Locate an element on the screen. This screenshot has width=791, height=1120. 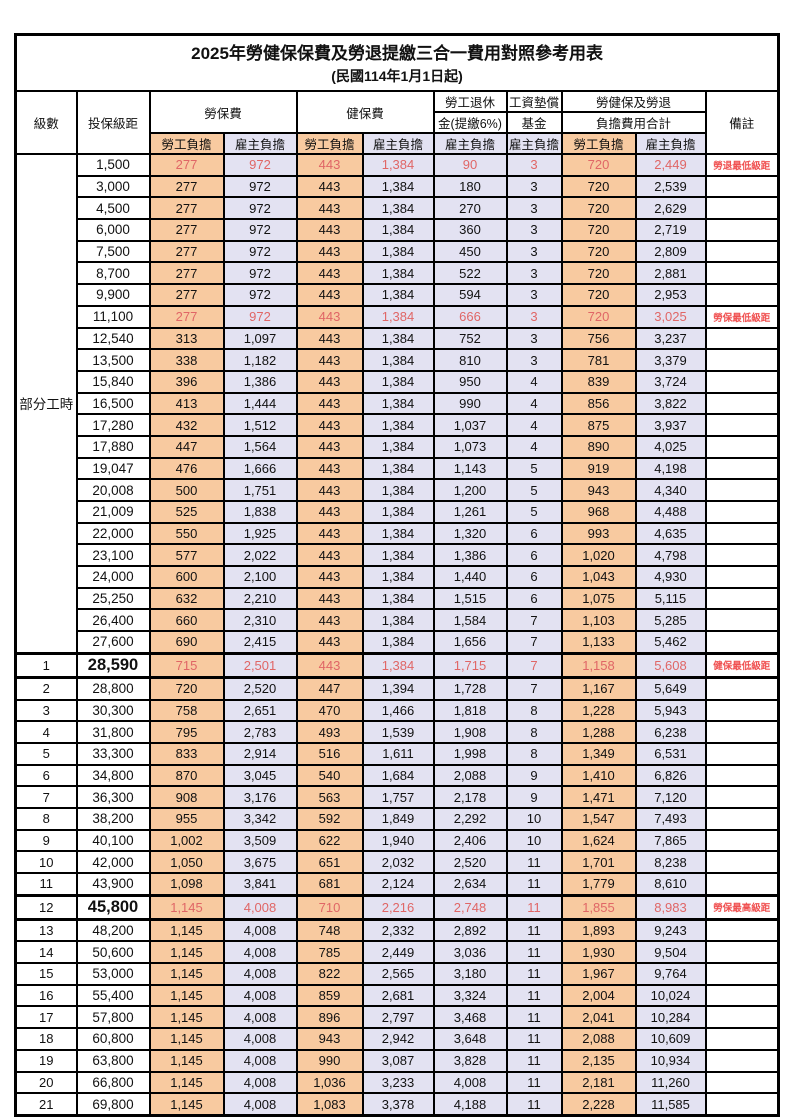
value-cell: 5,943 is located at coordinates (670, 710).